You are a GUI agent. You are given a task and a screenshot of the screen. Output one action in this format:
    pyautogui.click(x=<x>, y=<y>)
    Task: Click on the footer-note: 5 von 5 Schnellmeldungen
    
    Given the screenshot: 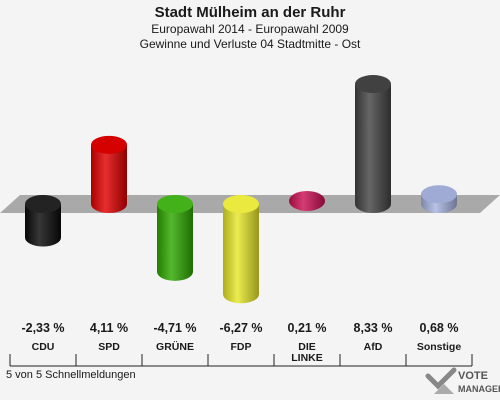 What is the action you would take?
    pyautogui.click(x=71, y=375)
    